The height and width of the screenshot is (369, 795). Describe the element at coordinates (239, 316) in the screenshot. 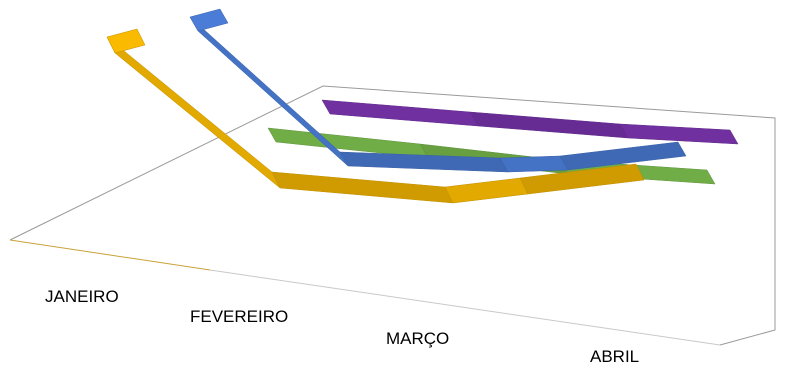

I see `x-tick-label: FEVEREIRO` at that location.